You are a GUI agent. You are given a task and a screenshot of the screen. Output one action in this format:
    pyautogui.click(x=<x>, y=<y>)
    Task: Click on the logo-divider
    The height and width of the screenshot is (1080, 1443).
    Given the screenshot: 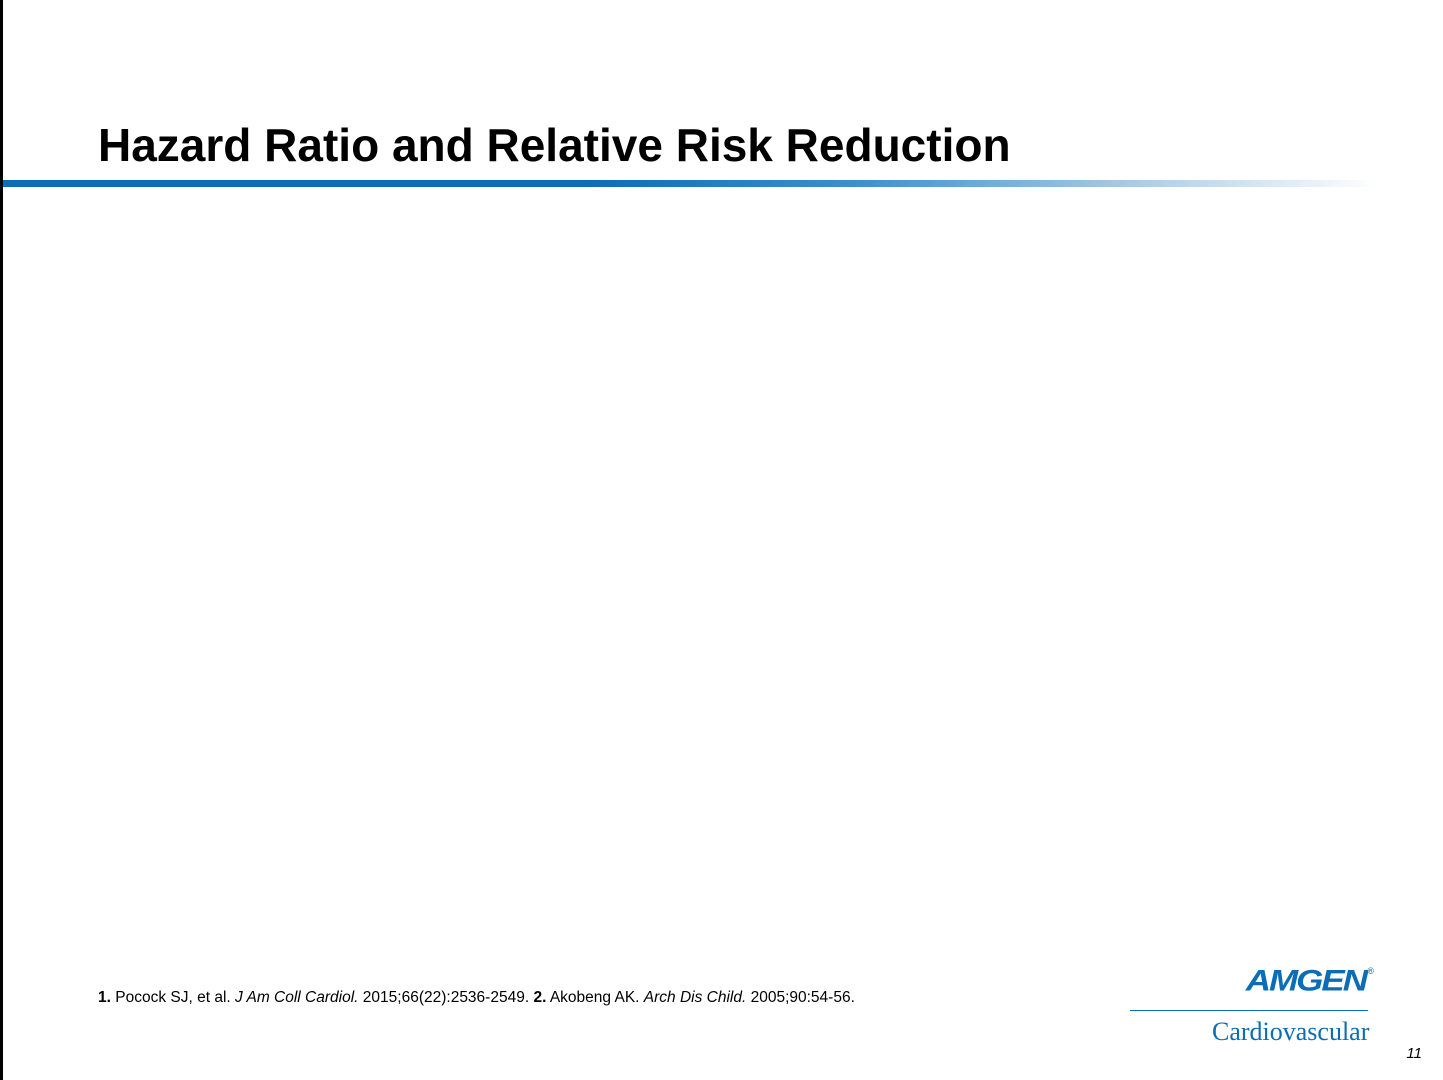 What is the action you would take?
    pyautogui.click(x=1249, y=1010)
    